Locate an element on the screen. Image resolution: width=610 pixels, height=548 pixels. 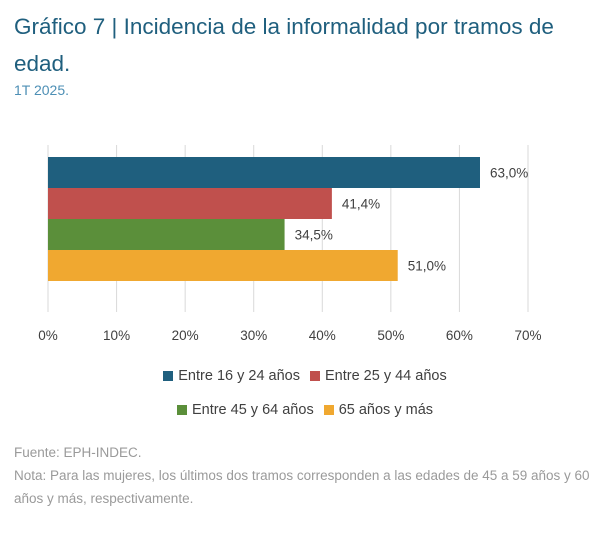
legend-label: Entre 25 y 44 años is located at coordinates (386, 376).